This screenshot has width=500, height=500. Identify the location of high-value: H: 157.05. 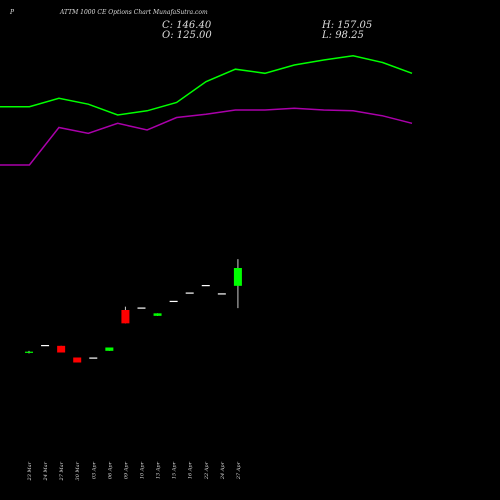
(347, 25).